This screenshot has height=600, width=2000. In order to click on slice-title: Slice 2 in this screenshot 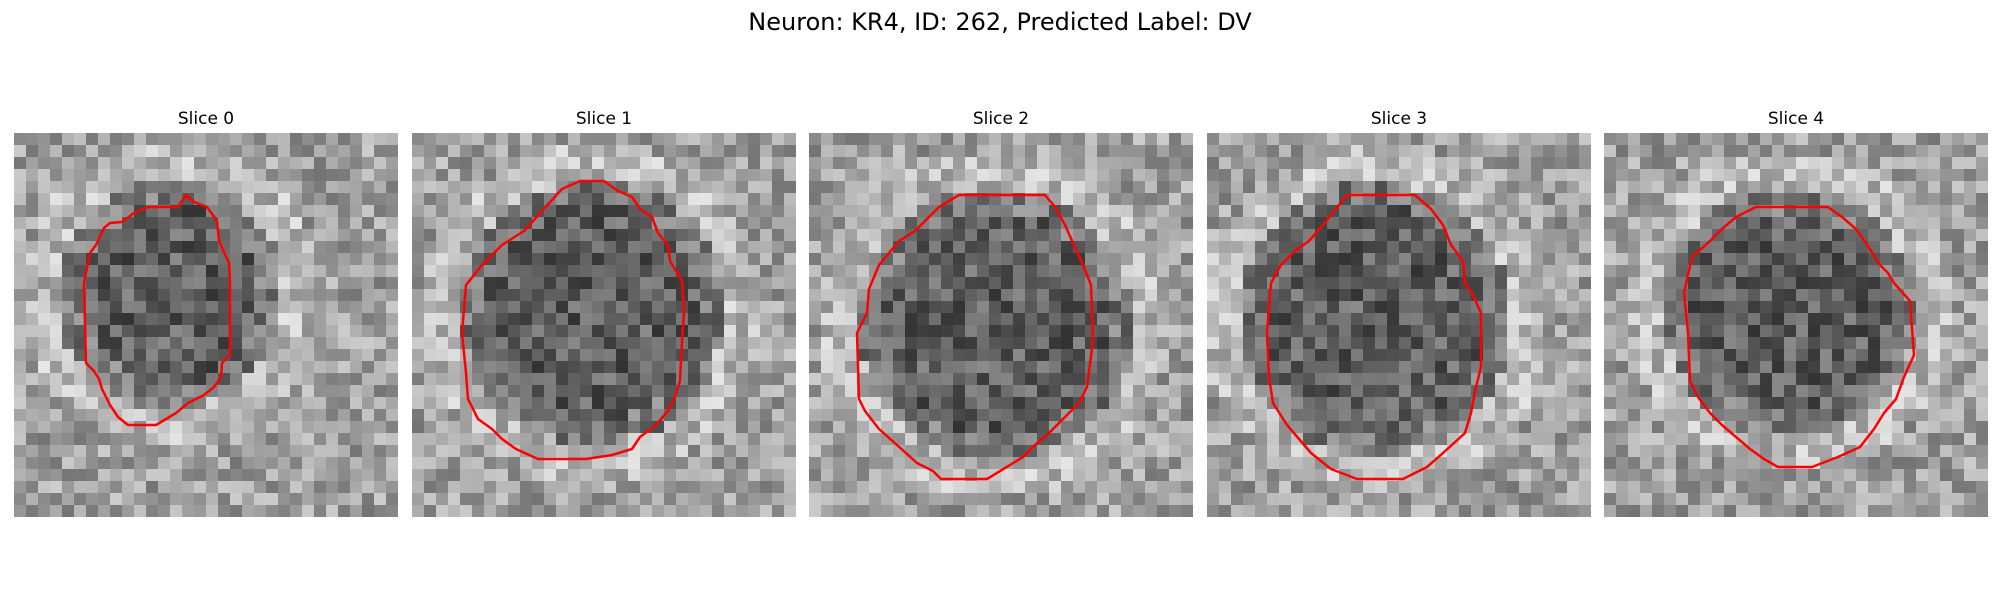, I will do `click(1001, 119)`.